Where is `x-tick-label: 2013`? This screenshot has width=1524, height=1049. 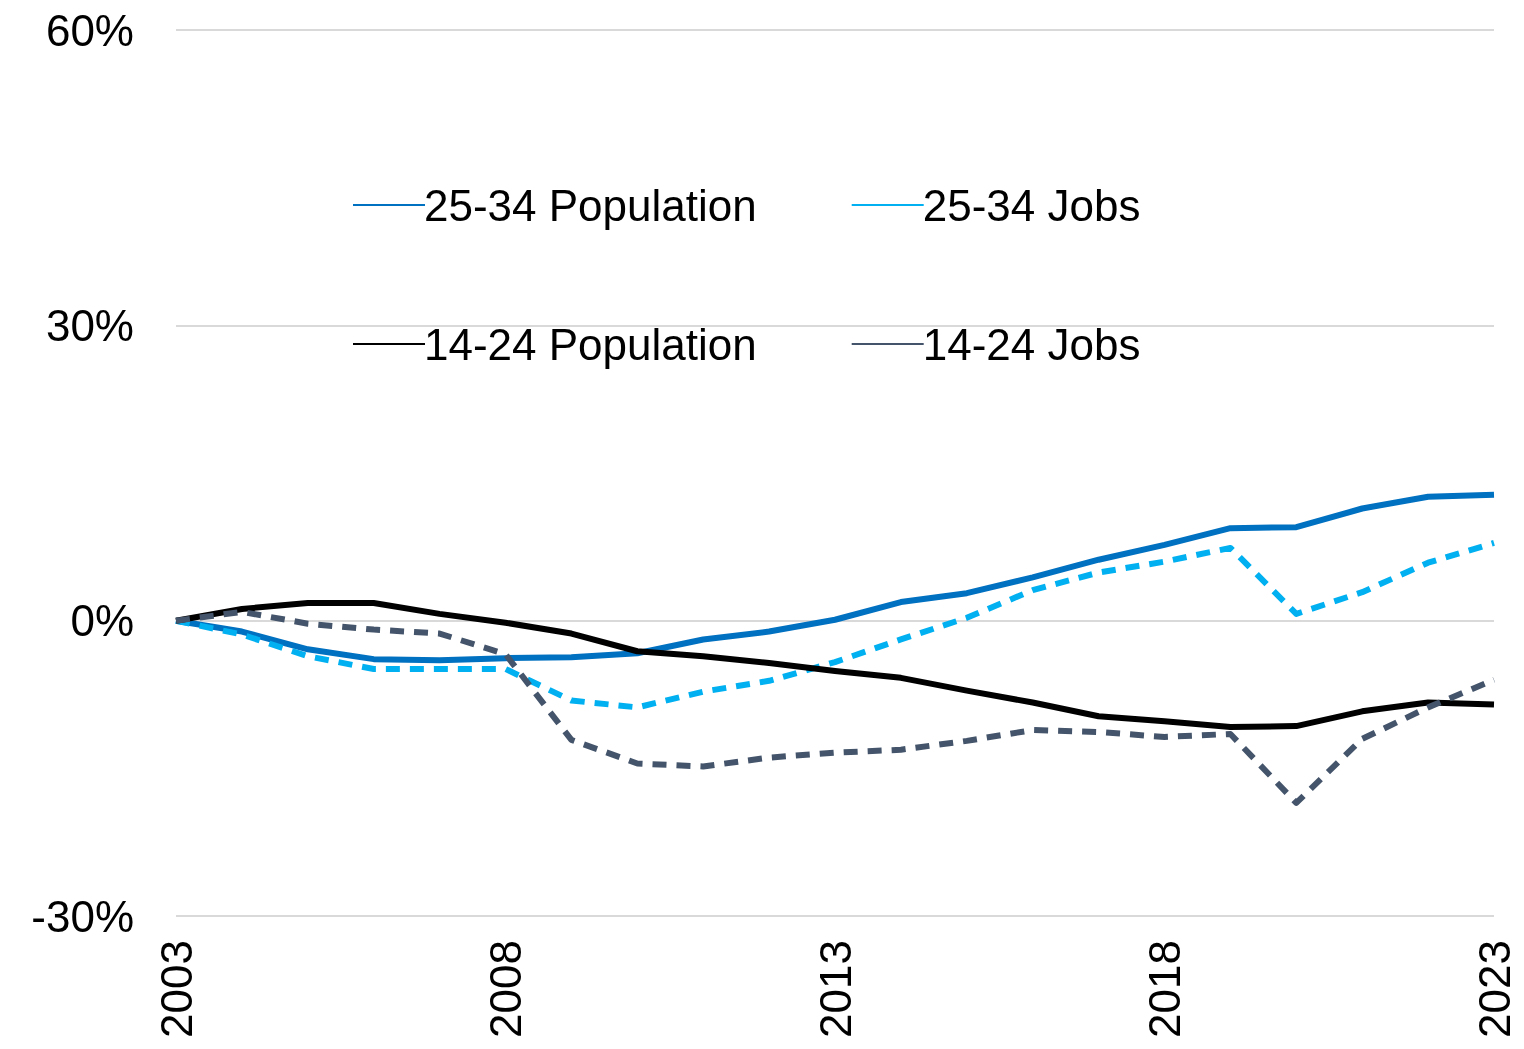
x-tick-label: 2013 is located at coordinates (835, 989).